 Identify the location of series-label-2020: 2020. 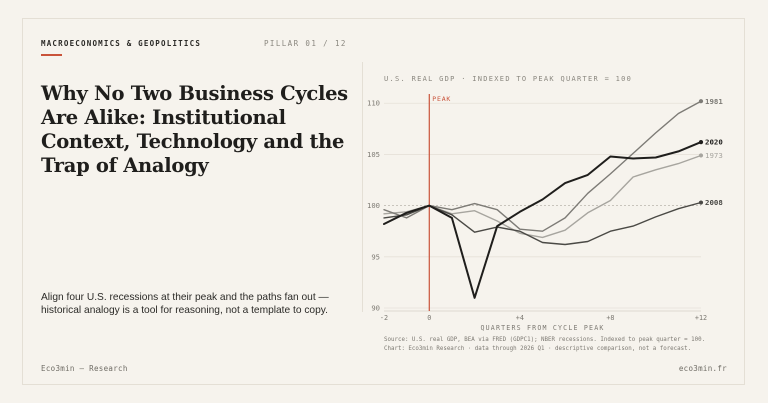
(714, 142).